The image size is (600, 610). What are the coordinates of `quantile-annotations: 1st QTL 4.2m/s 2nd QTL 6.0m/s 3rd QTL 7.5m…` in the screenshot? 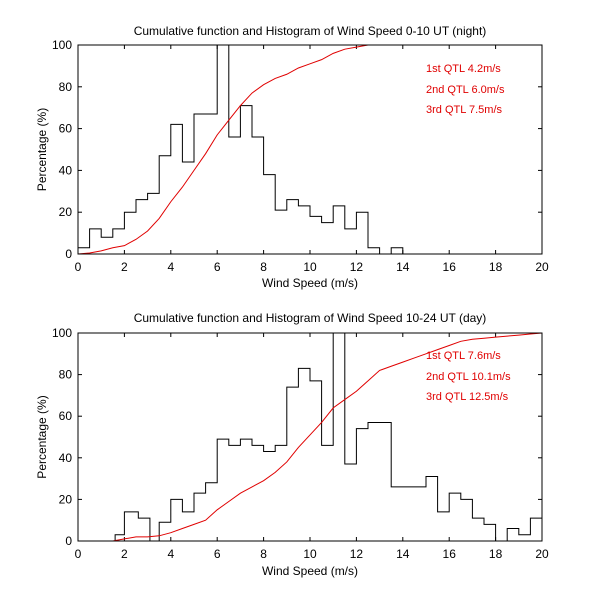 It's located at (465, 89).